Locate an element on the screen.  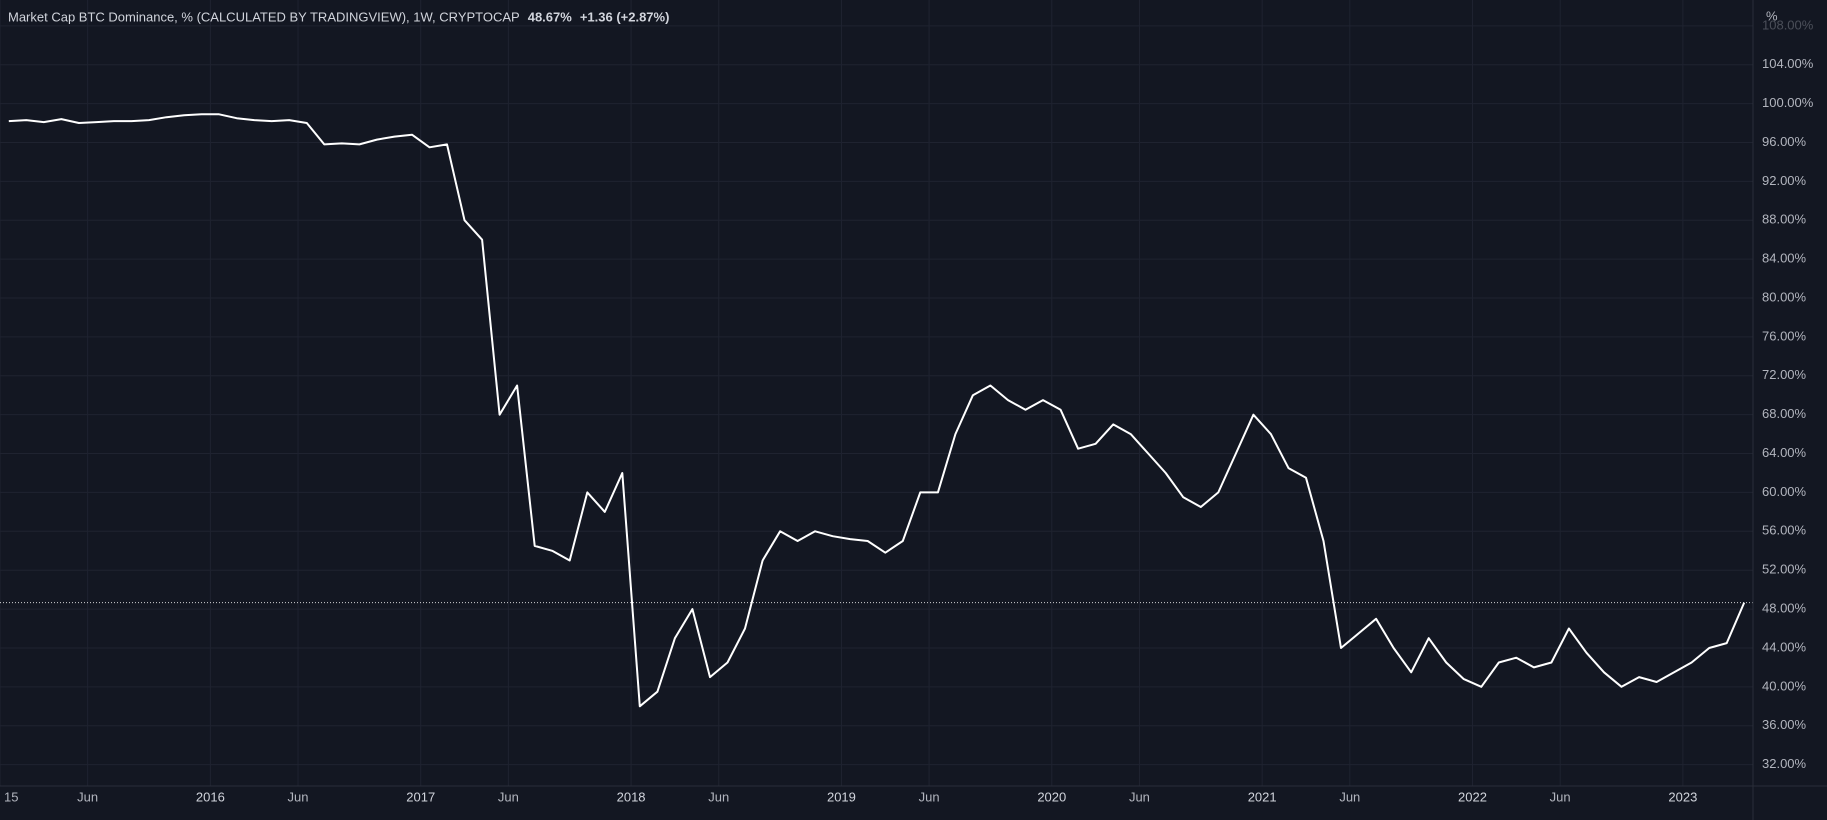
x-tick-label: 2021 is located at coordinates (1262, 796).